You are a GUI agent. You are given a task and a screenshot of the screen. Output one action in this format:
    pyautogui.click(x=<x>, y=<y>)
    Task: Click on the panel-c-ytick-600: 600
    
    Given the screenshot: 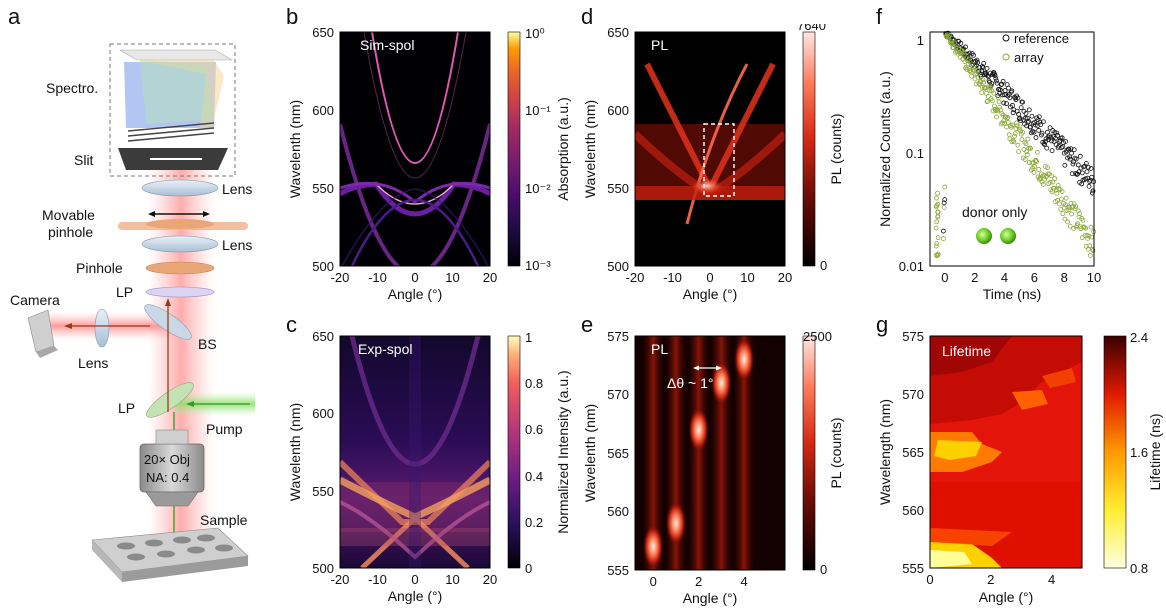 What is the action you would take?
    pyautogui.click(x=323, y=413)
    